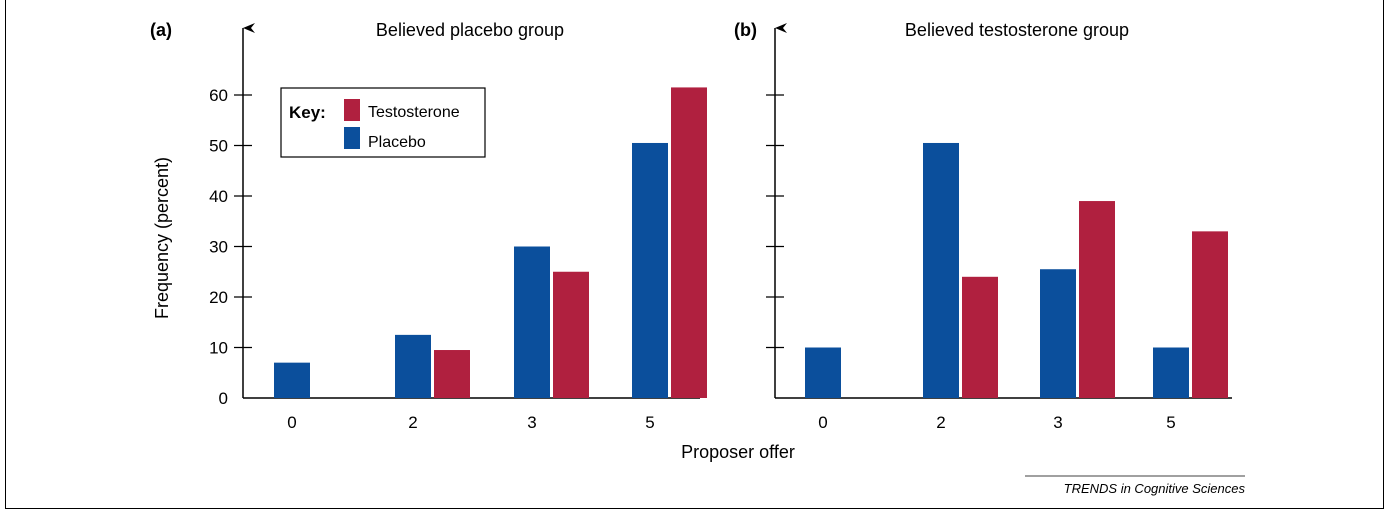  Describe the element at coordinates (218, 196) in the screenshot. I see `y-tick-label: 40` at that location.